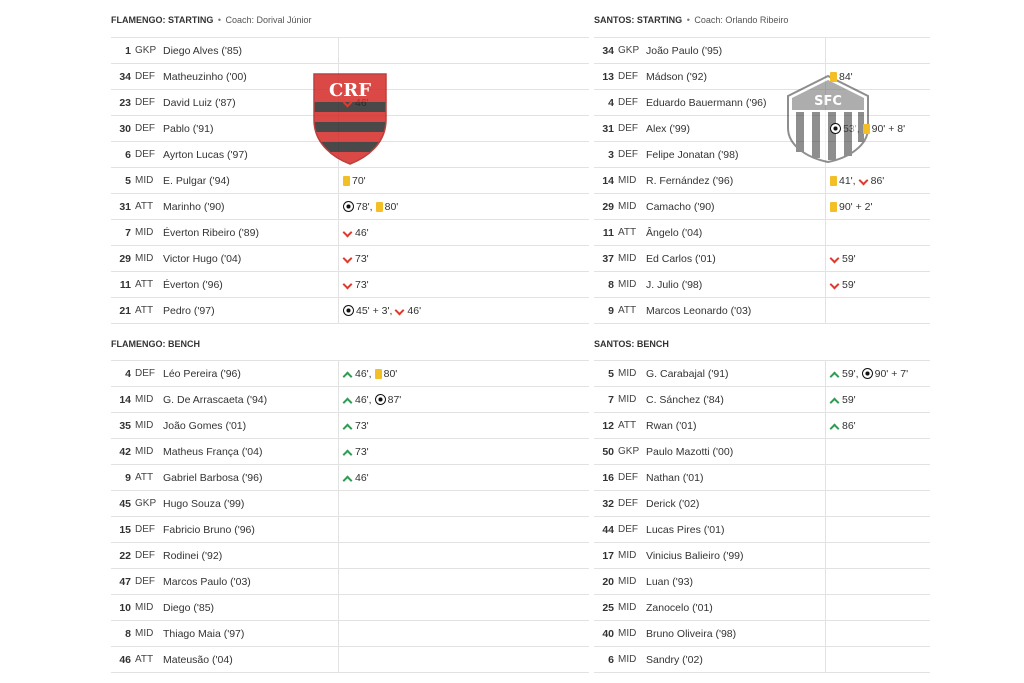  I want to click on player-row: 17 MID Vinicius Balieiro ('99), so click(762, 556).